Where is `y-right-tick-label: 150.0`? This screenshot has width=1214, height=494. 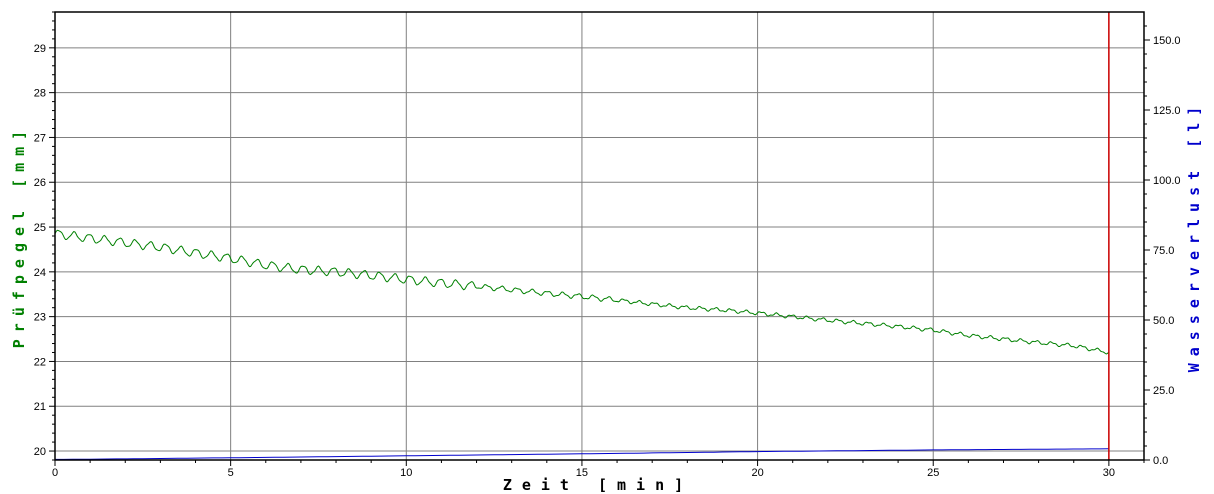 y-right-tick-label: 150.0 is located at coordinates (1167, 41).